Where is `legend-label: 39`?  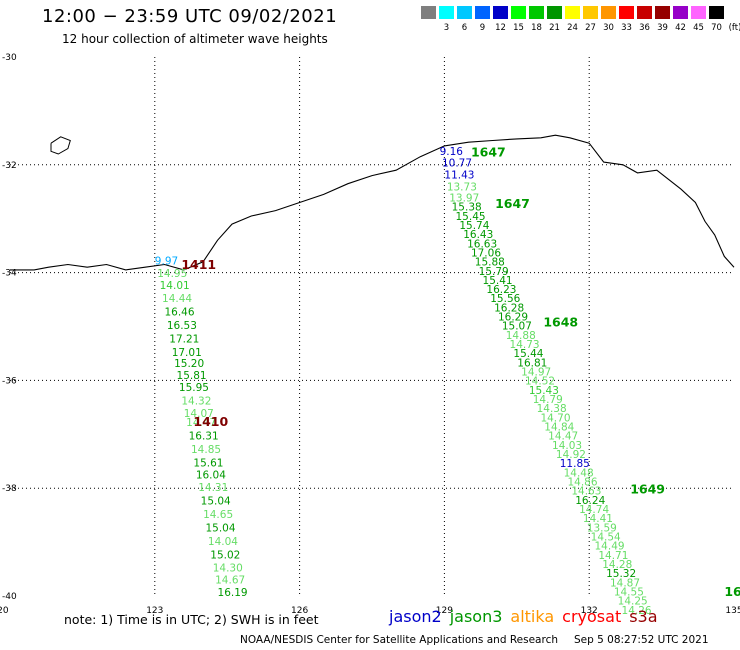
legend-label: 39 is located at coordinates (662, 28).